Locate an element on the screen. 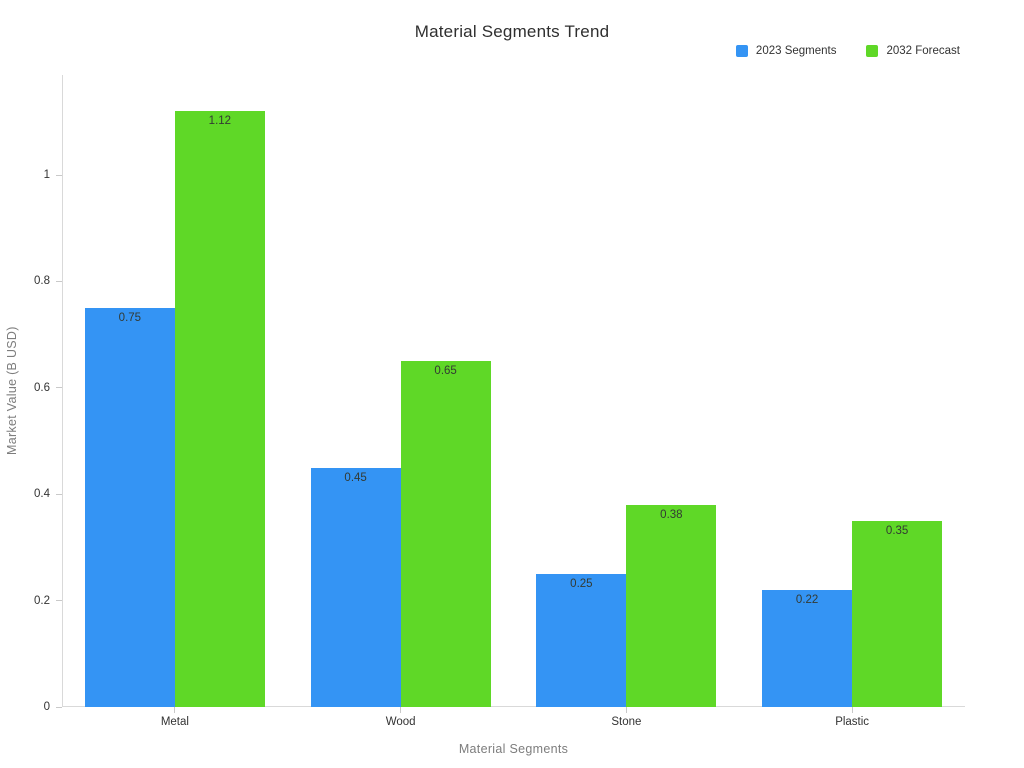 Image resolution: width=1024 pixels, height=768 pixels. x-axis-line is located at coordinates (513, 706).